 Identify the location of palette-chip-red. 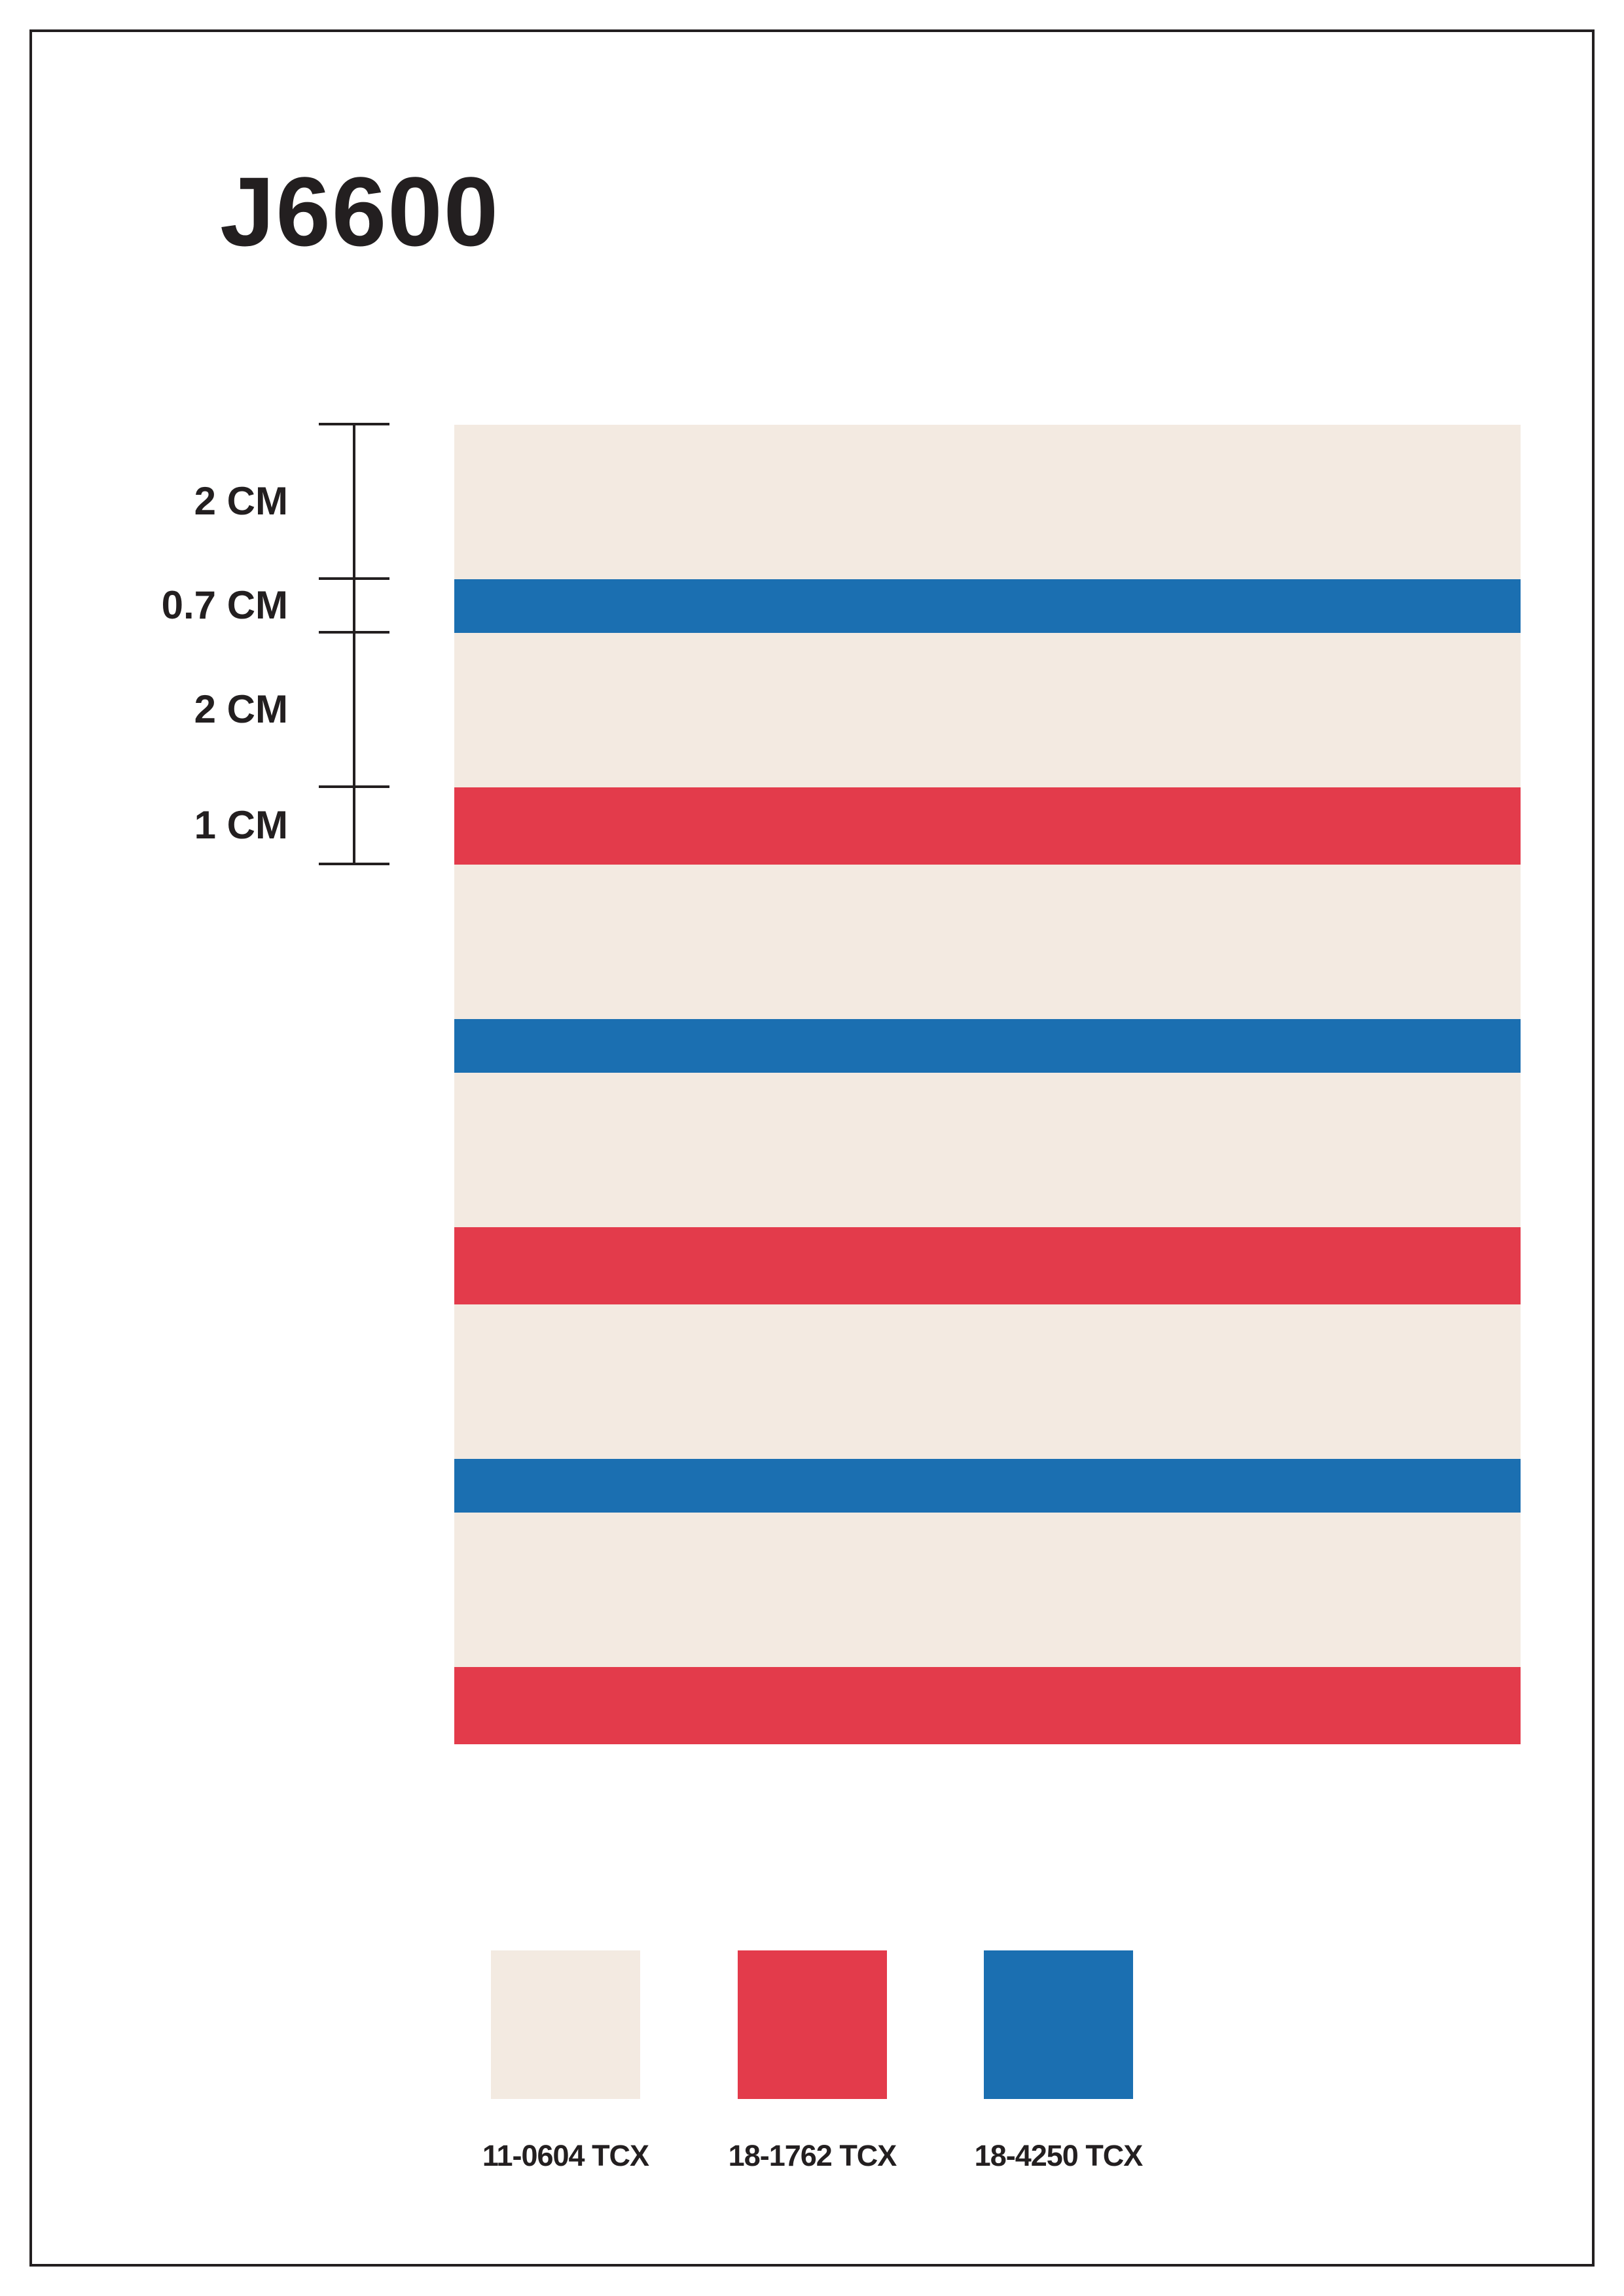
(813, 2024).